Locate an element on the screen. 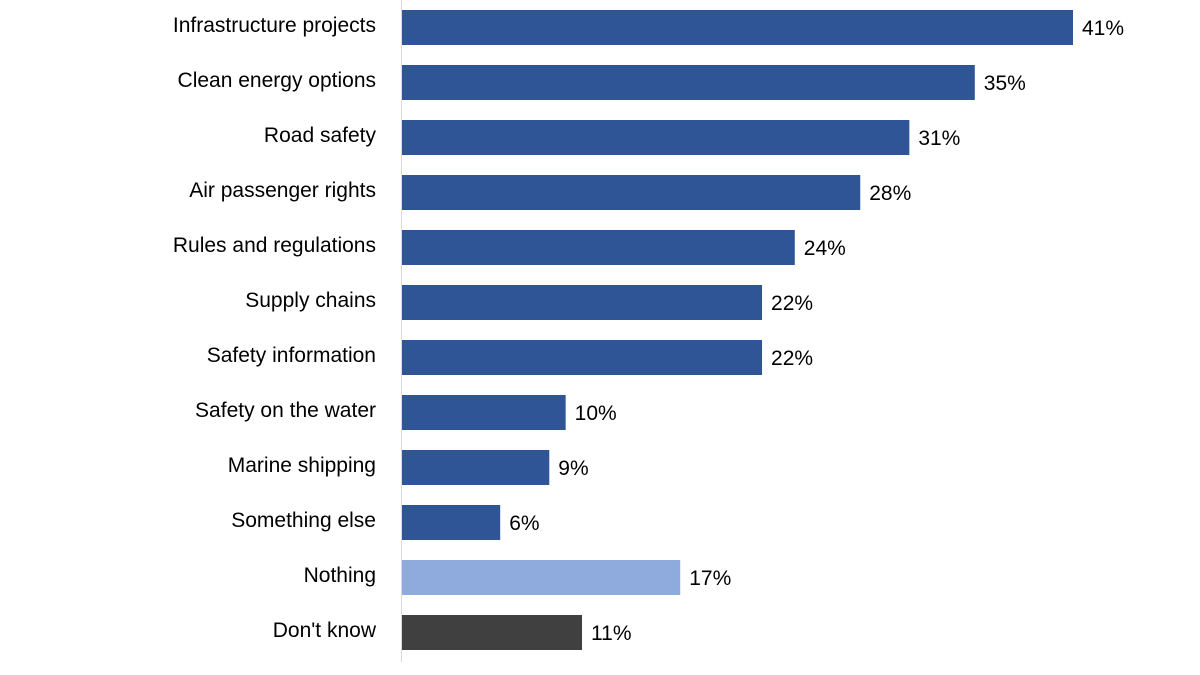 This screenshot has width=1200, height=675. value-label: 31% is located at coordinates (939, 138).